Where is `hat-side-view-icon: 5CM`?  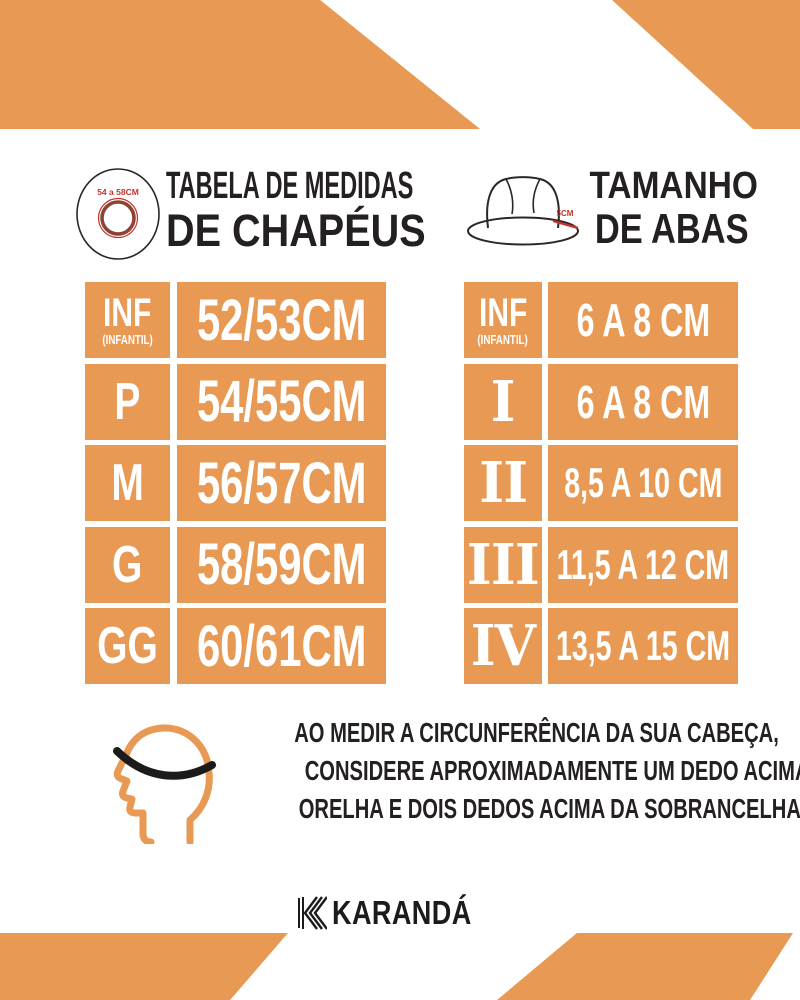
hat-side-view-icon: 5CM is located at coordinates (523, 211).